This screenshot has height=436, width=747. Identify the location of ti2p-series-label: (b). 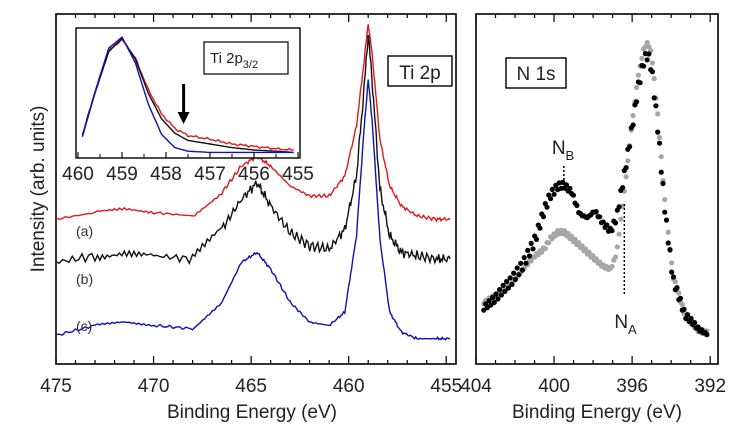
(84, 279).